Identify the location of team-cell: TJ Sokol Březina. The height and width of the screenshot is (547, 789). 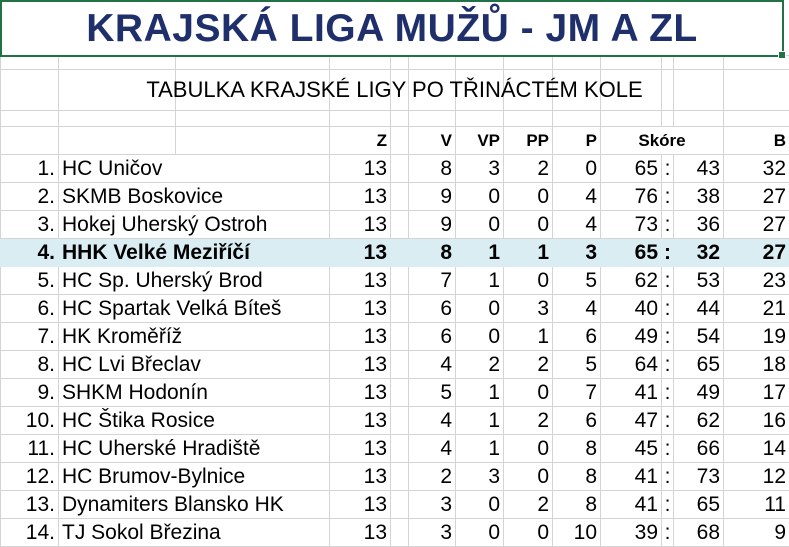
(194, 533).